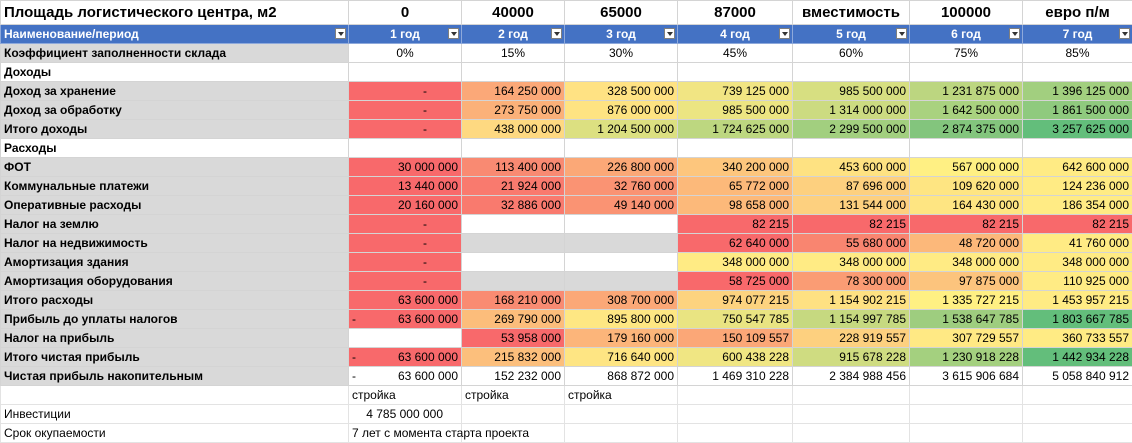  What do you see at coordinates (851, 357) in the screenshot?
I see `value-cell: 915 678 228` at bounding box center [851, 357].